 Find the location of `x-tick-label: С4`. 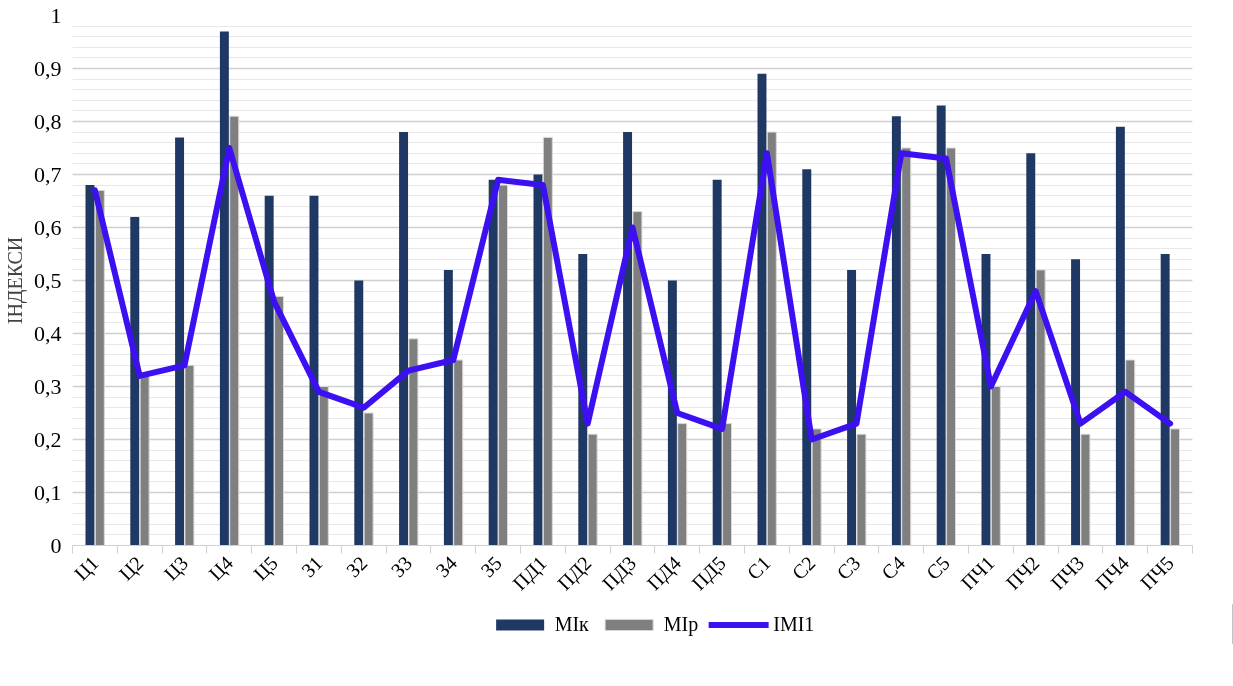

x-tick-label: С4 is located at coordinates (893, 567).